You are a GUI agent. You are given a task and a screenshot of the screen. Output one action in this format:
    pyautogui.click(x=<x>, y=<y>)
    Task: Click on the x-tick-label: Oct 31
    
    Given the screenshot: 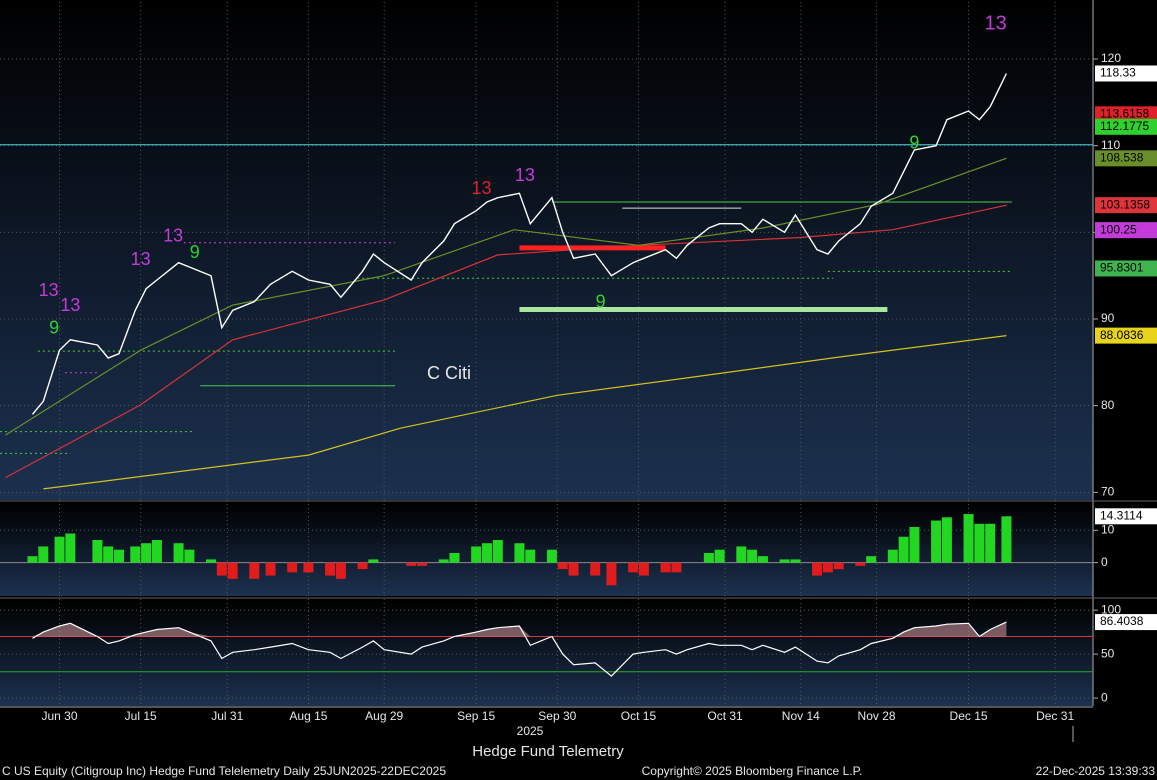 What is the action you would take?
    pyautogui.click(x=725, y=716)
    